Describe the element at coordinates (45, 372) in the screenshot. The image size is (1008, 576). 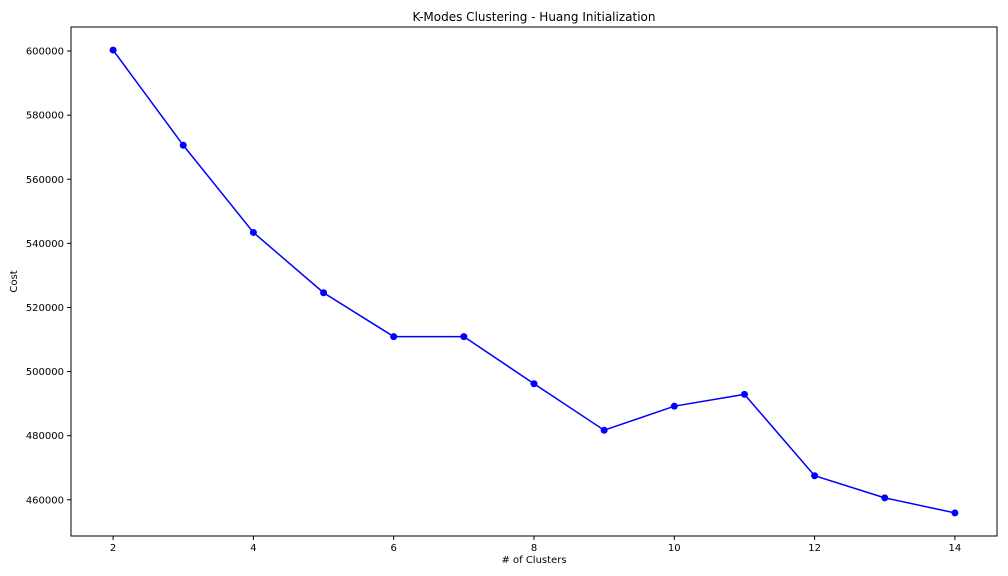
I see `y-tick-label: 500000` at that location.